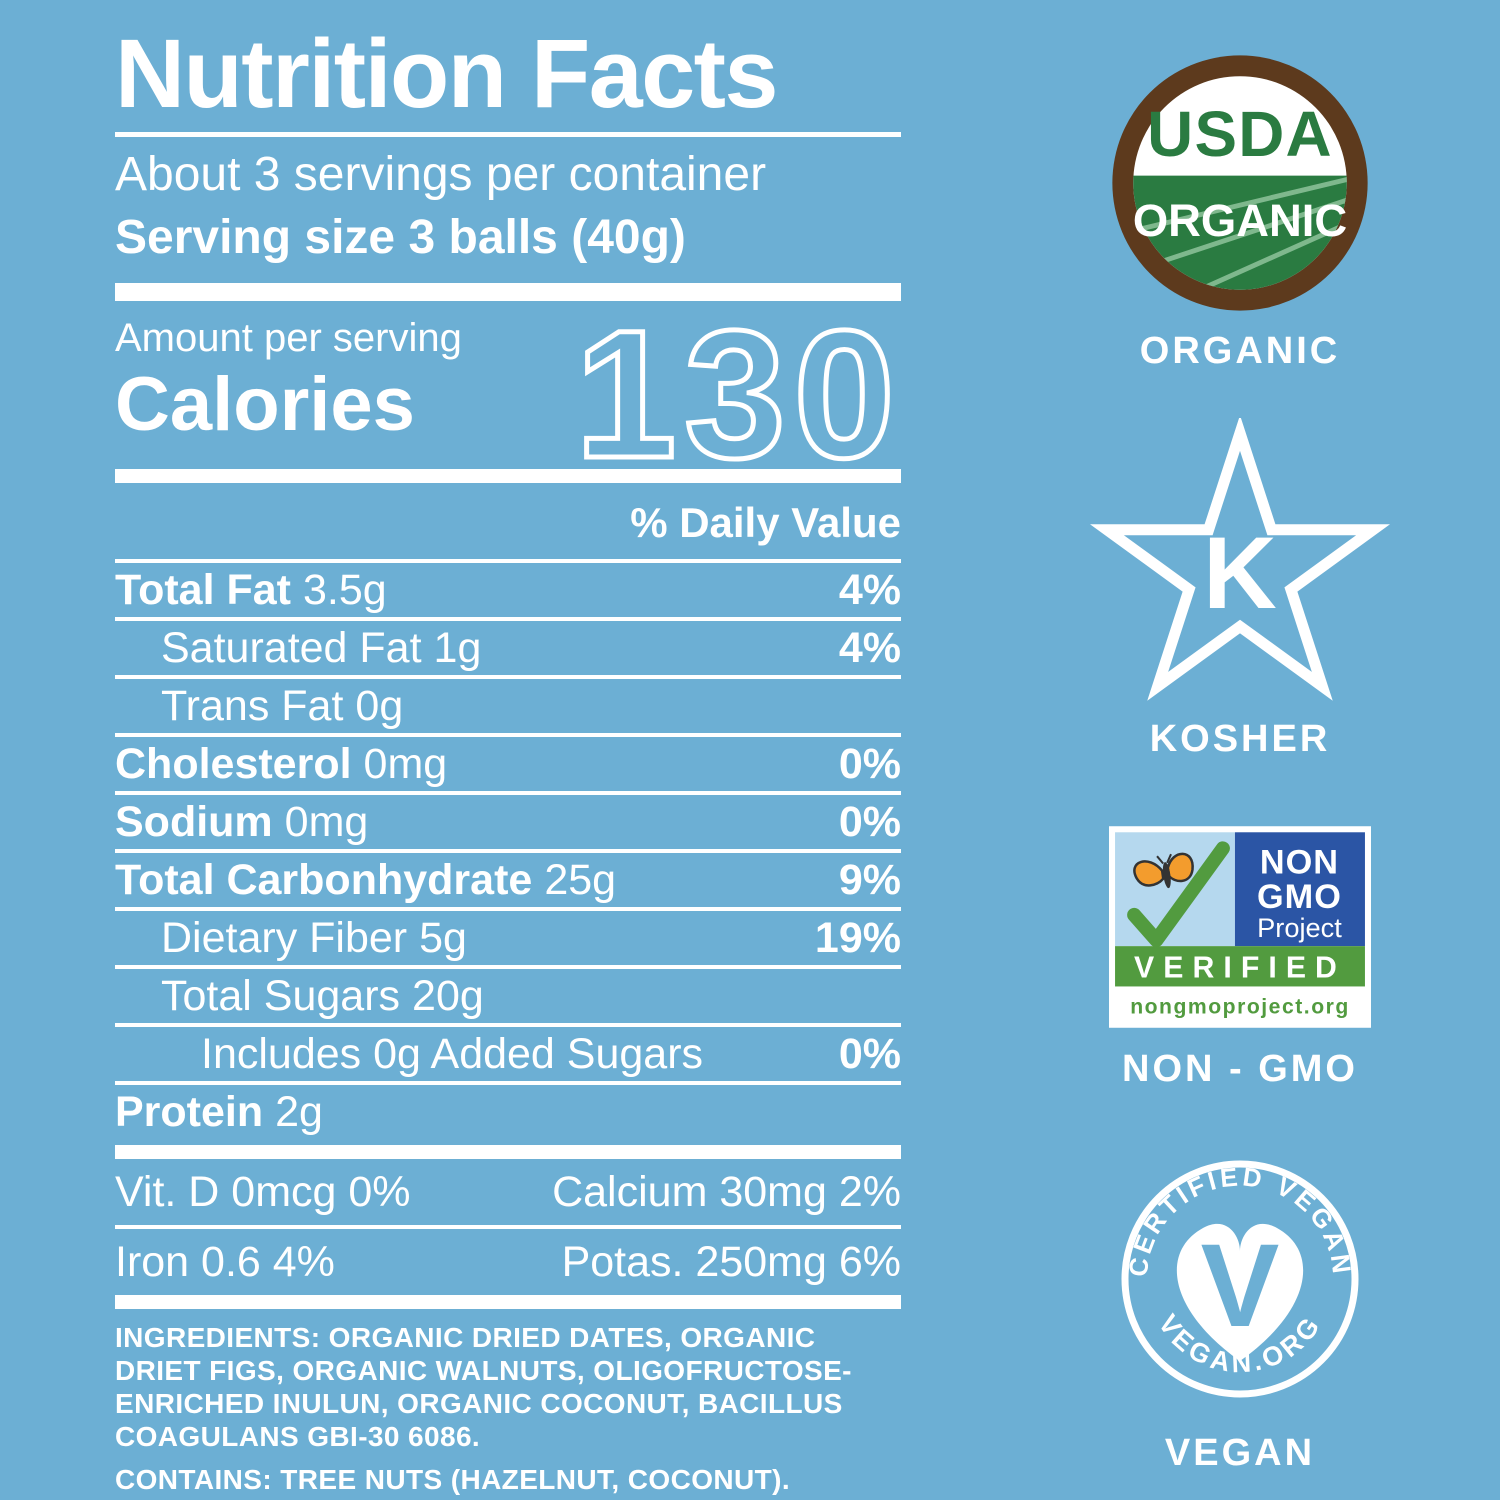 The height and width of the screenshot is (1500, 1500). Describe the element at coordinates (508, 391) in the screenshot. I see `calories-section: Amount per serving Calories 130` at that location.